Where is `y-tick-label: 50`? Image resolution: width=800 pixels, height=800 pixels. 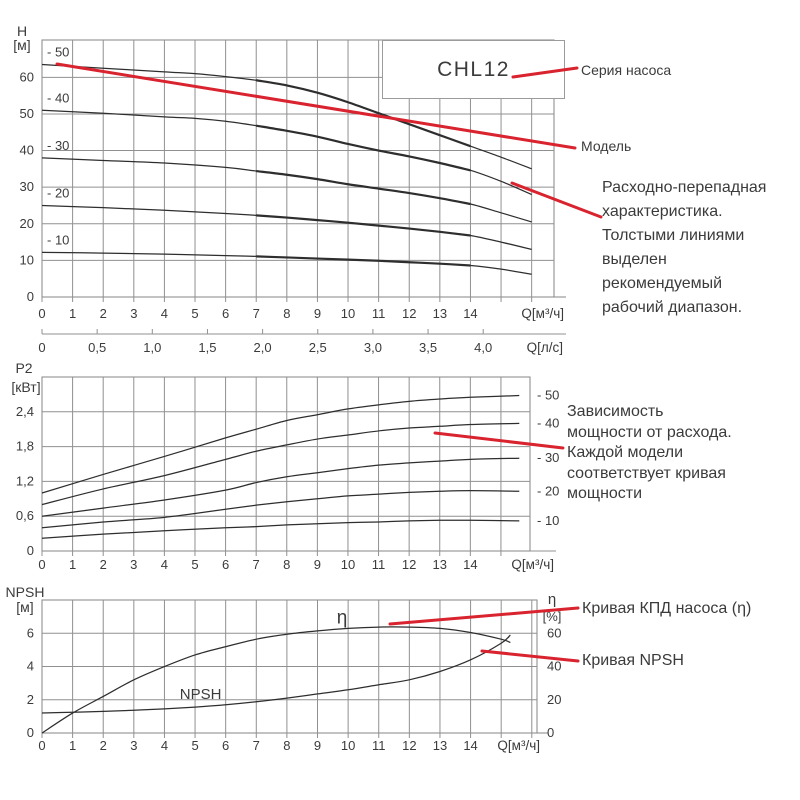
y-tick-label: 50 is located at coordinates (27, 113).